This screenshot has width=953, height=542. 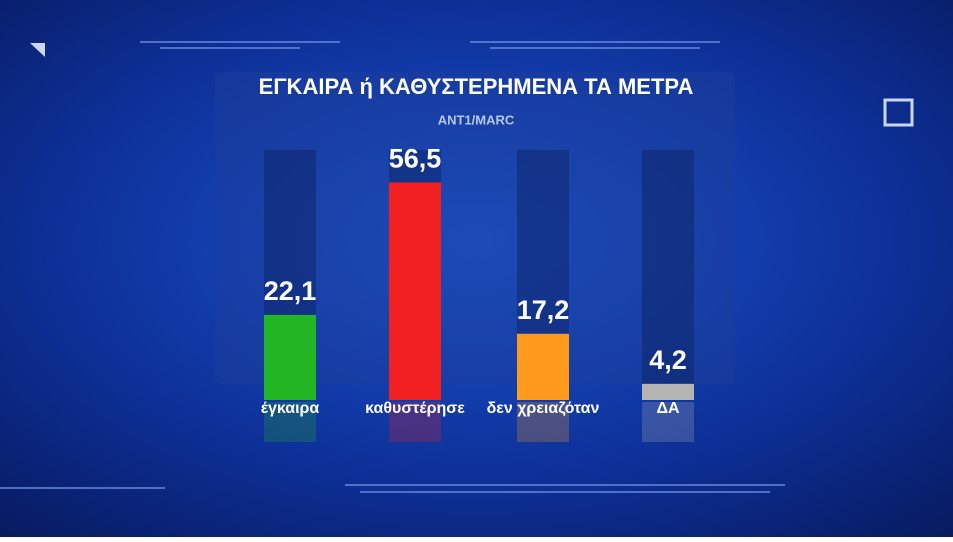 What do you see at coordinates (668, 360) in the screenshot?
I see `value-label: 4,2` at bounding box center [668, 360].